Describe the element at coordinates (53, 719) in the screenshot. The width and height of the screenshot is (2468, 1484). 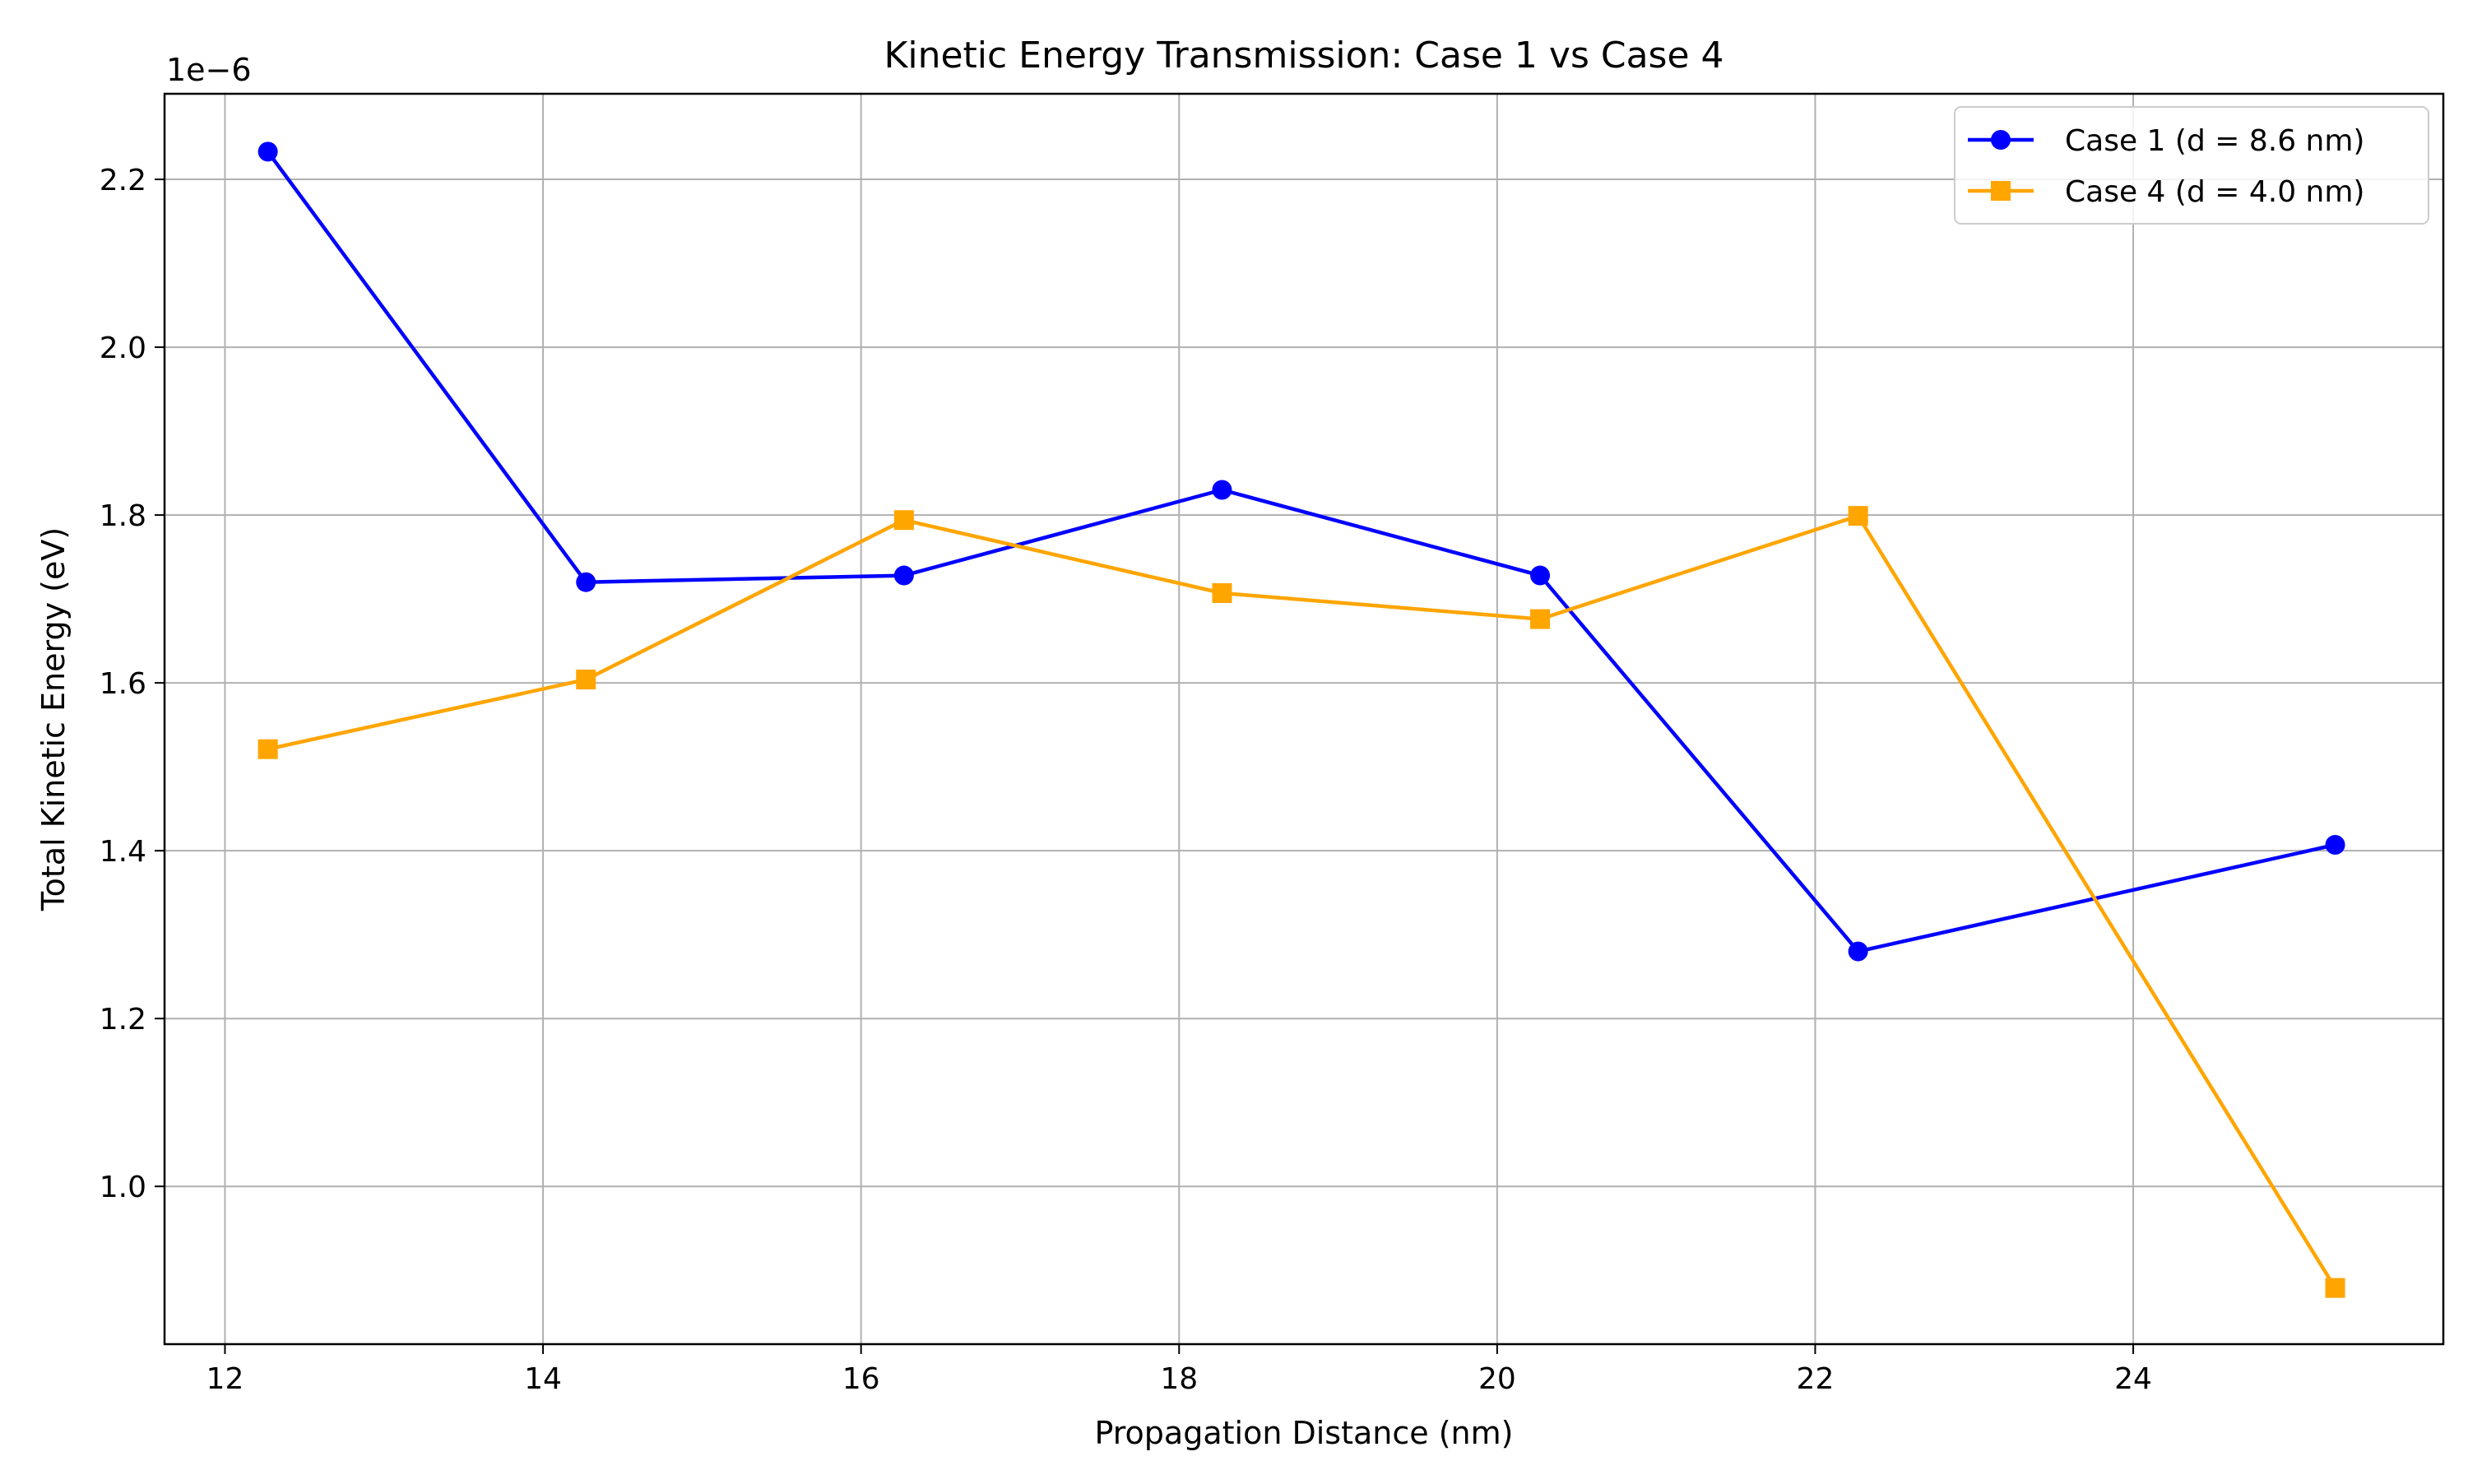
I see `y-axis-label: Total Kinetic Energy (eV)` at that location.